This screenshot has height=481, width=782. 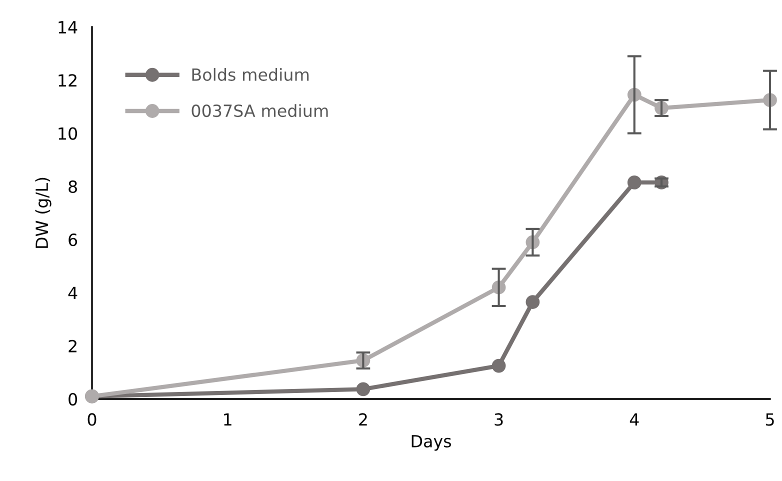 What do you see at coordinates (68, 133) in the screenshot?
I see `y-tick-label: 10` at bounding box center [68, 133].